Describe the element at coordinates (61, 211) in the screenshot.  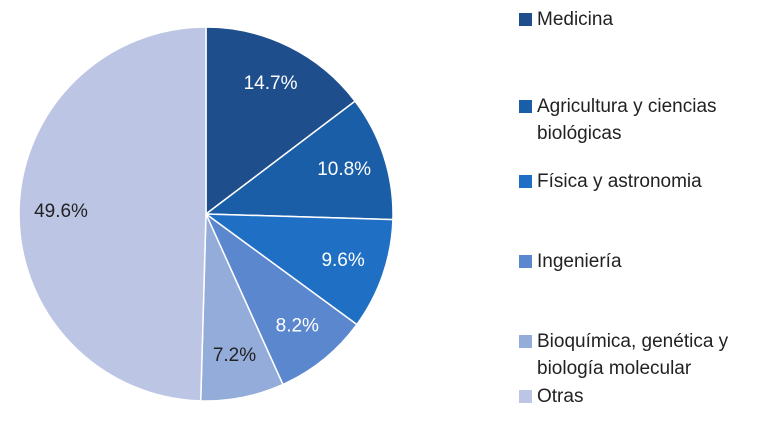
I see `data-label: 49.6%` at that location.